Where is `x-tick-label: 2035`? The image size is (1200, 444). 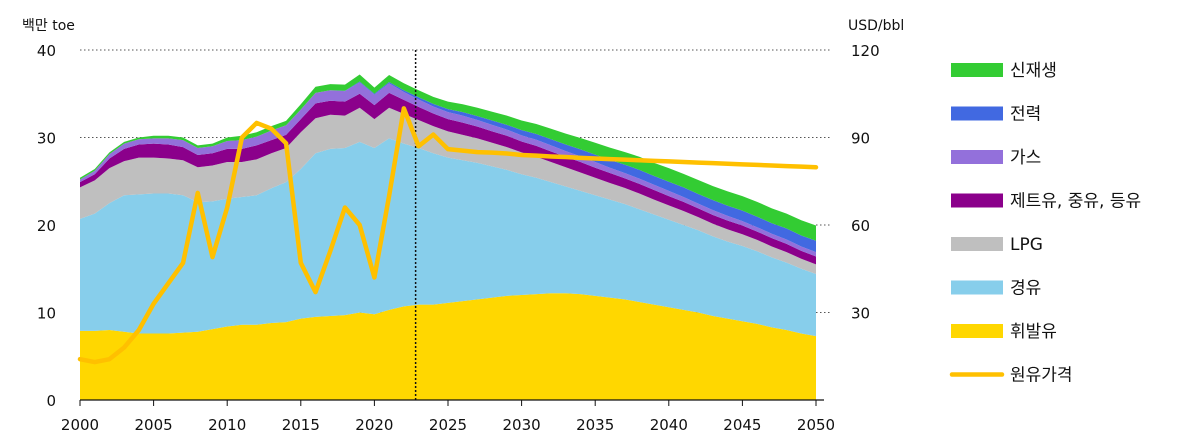 x-tick-label: 2035 is located at coordinates (595, 425).